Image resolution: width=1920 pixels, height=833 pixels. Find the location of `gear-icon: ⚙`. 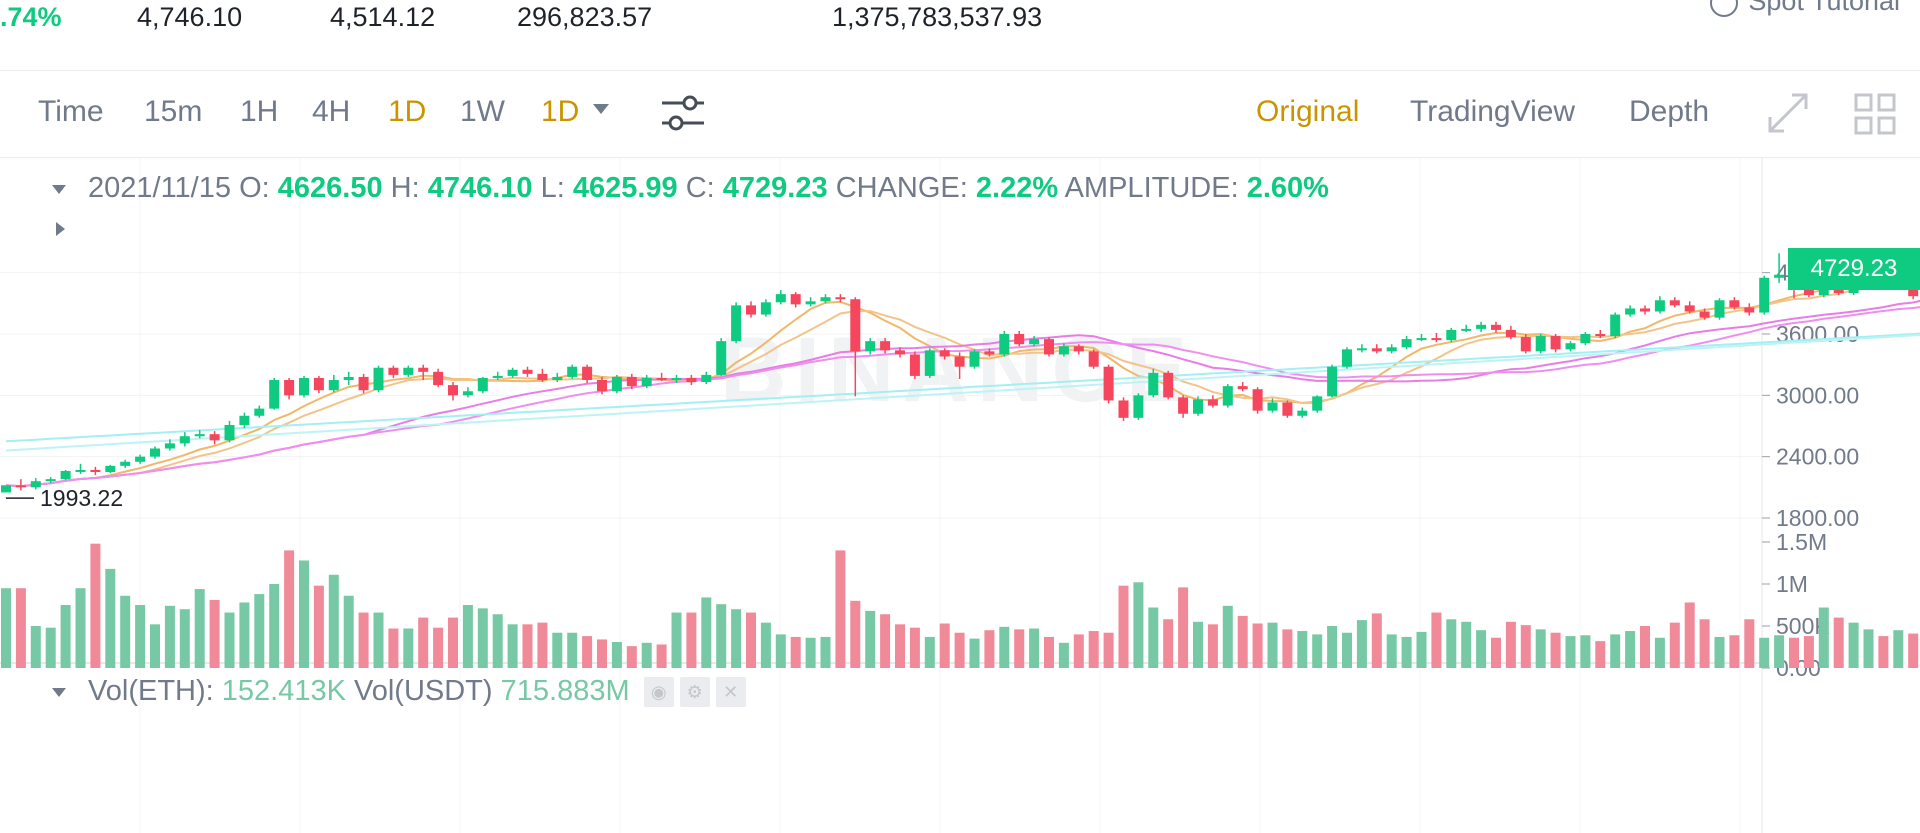

gear-icon: ⚙ is located at coordinates (694, 692).